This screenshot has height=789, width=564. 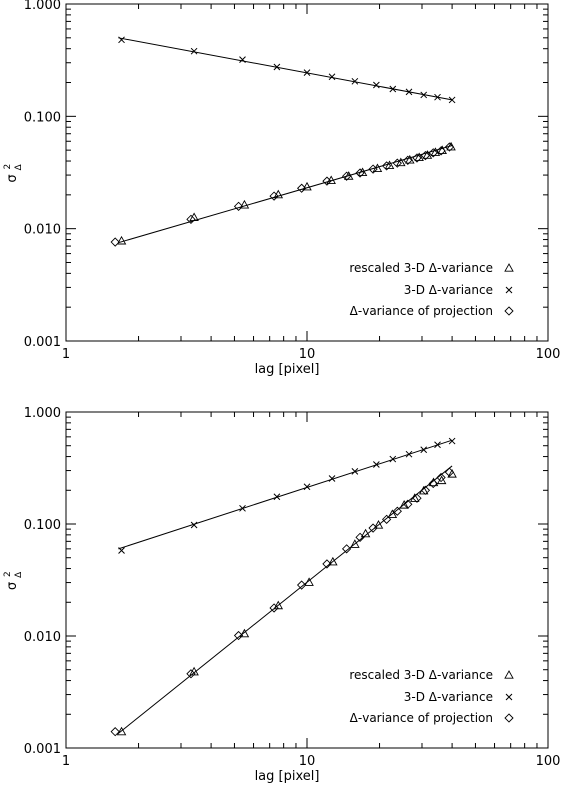 What do you see at coordinates (421, 268) in the screenshot?
I see `legend-entry-label: rescaled 3-D Δ-variance` at bounding box center [421, 268].